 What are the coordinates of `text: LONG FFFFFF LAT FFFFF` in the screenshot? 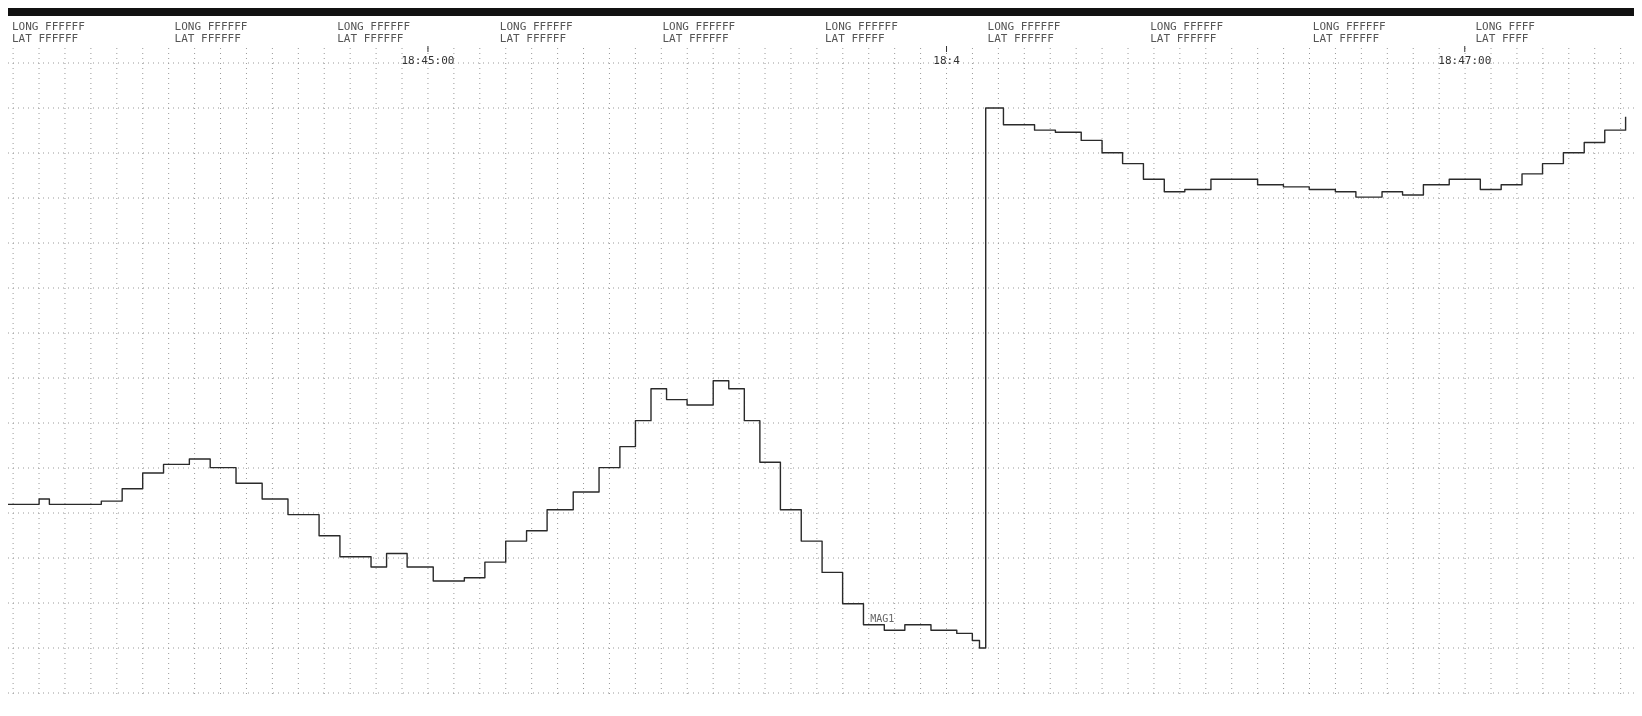 It's located at (861, 32).